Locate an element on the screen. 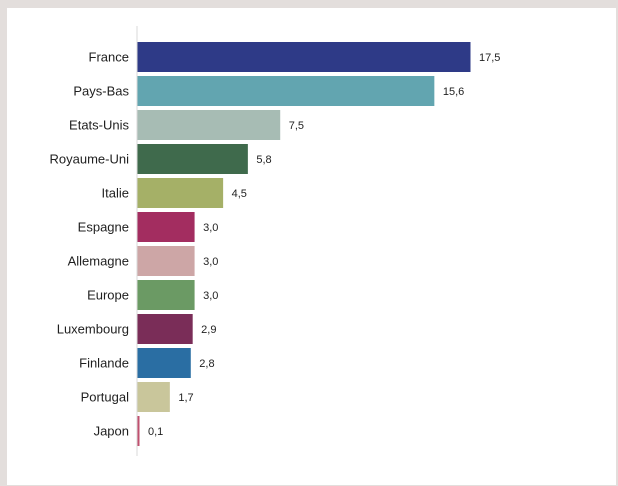 This screenshot has width=618, height=486. value-label: 17,5 is located at coordinates (489, 58).